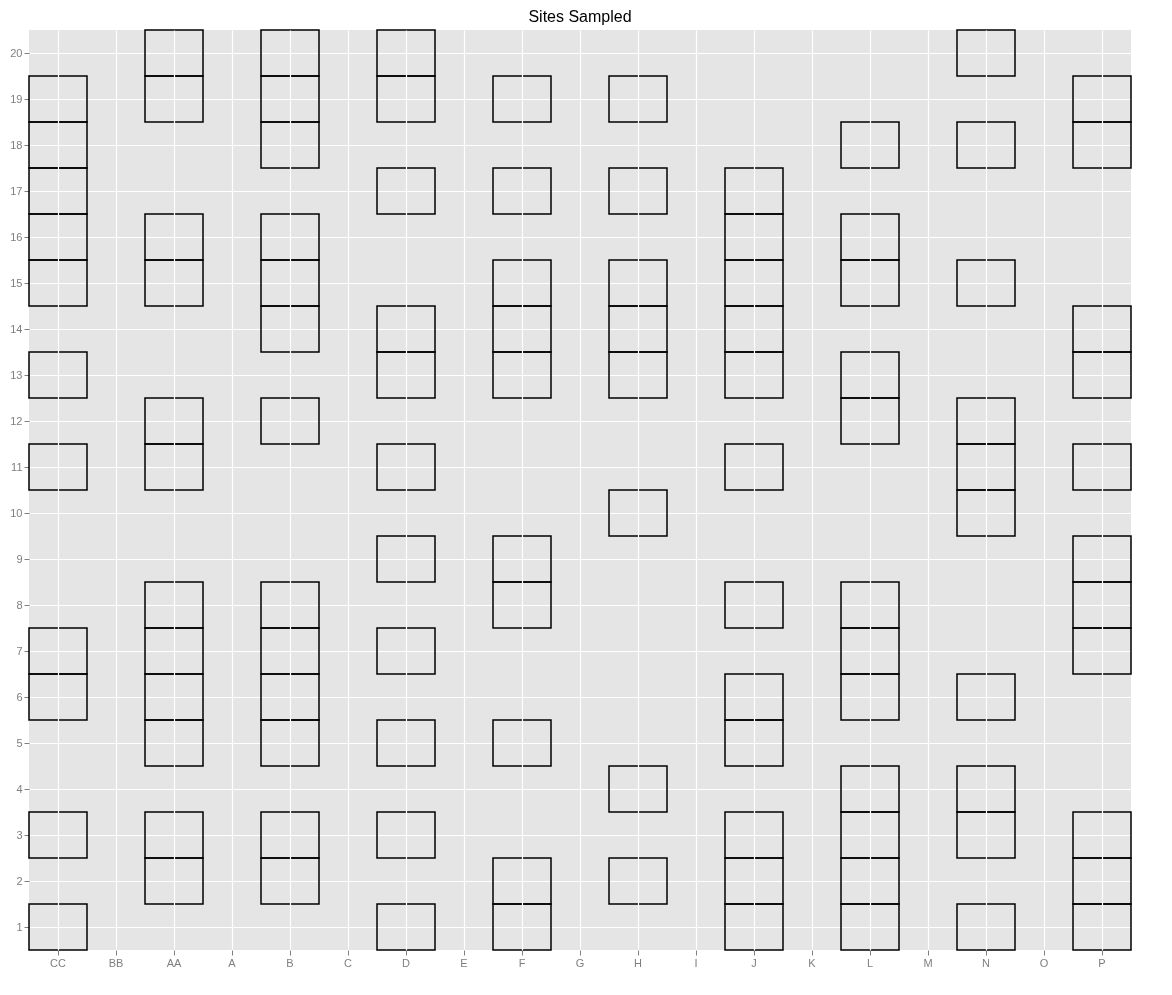 The image size is (1172, 995). What do you see at coordinates (928, 962) in the screenshot?
I see `x-tick-label: M` at bounding box center [928, 962].